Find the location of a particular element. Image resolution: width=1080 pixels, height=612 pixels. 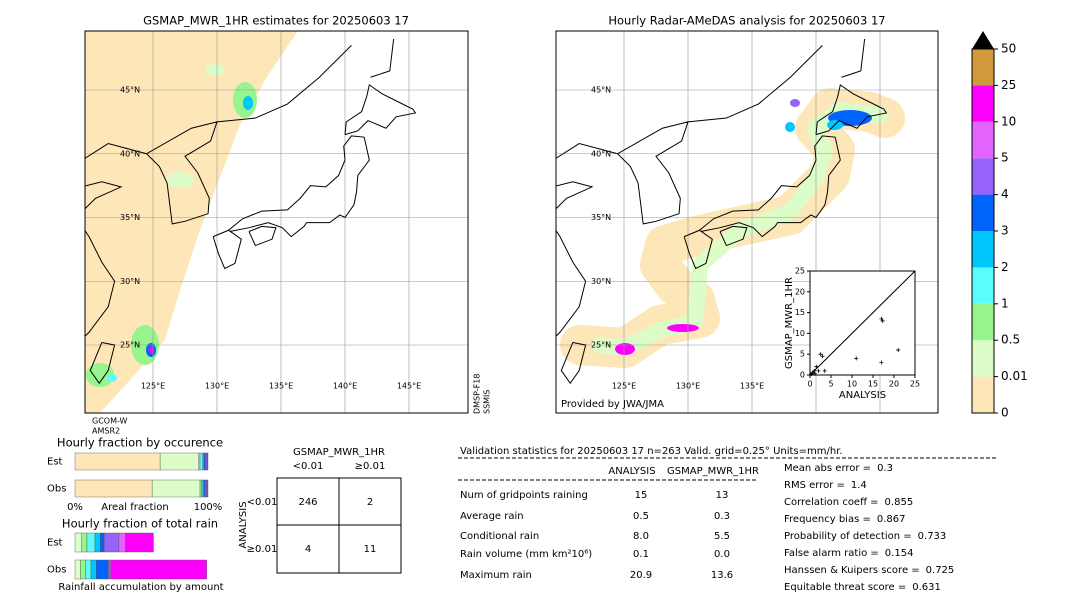

colorbar-tick-label: 0 is located at coordinates (1005, 413).